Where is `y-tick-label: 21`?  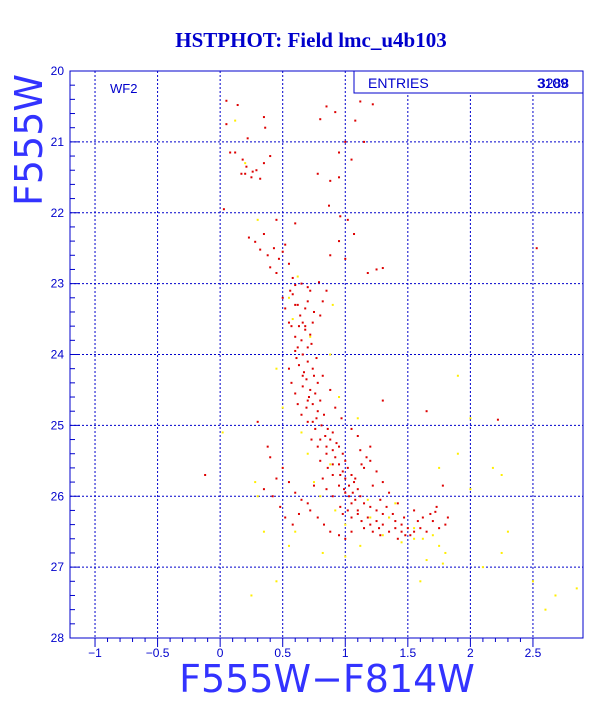 y-tick-label: 21 is located at coordinates (58, 142).